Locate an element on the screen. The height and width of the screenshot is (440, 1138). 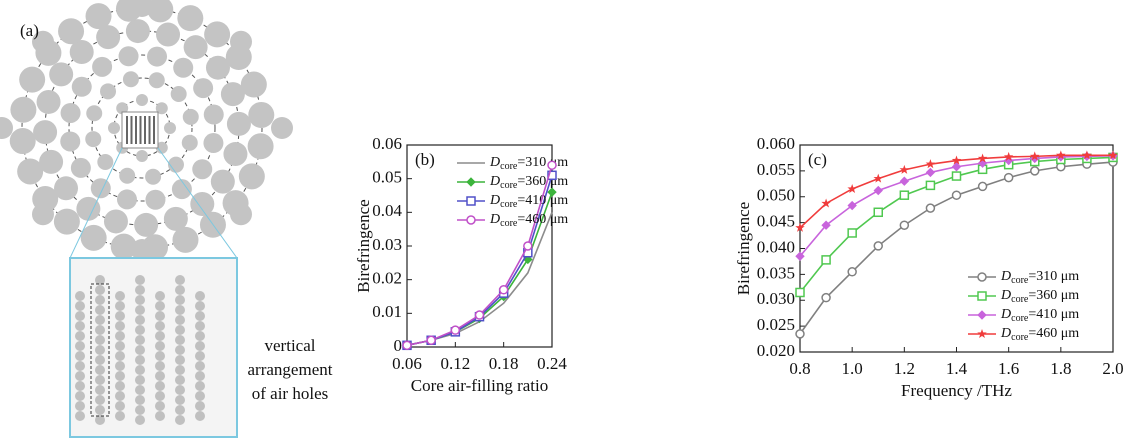
ring-guide is located at coordinates (142, 128).